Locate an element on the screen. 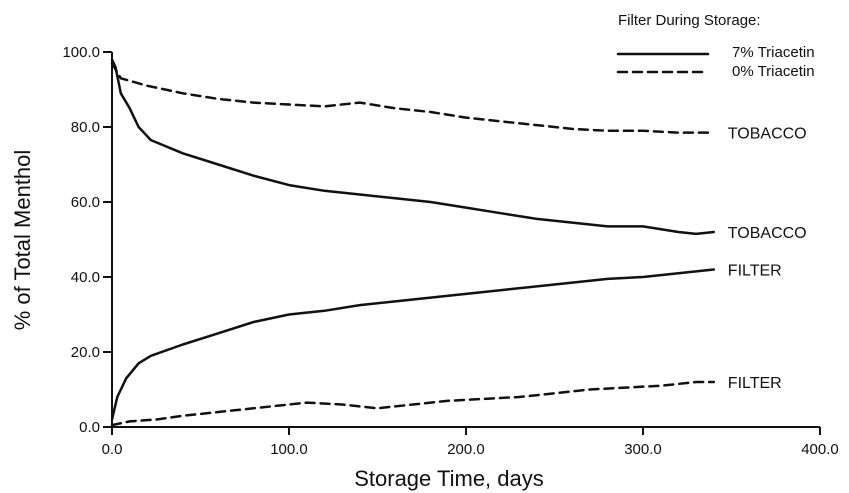 The height and width of the screenshot is (493, 849). end-label-tobacco-solid: TOBACCO is located at coordinates (767, 233).